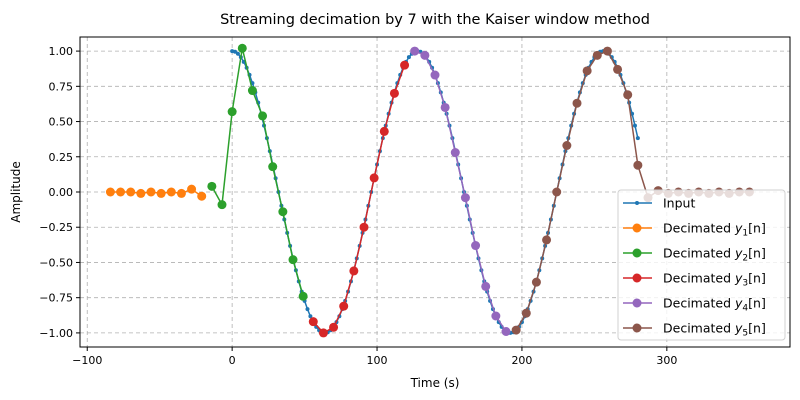 The image size is (800, 400). Describe the element at coordinates (359, 199) in the screenshot. I see `series-3-line` at that location.